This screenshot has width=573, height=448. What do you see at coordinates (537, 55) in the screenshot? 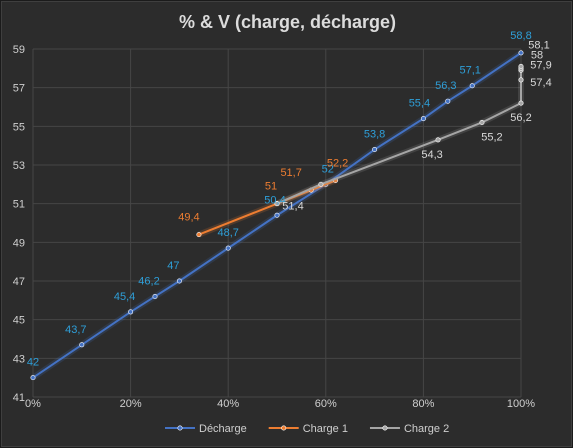
I see `data-label: 58` at bounding box center [537, 55].